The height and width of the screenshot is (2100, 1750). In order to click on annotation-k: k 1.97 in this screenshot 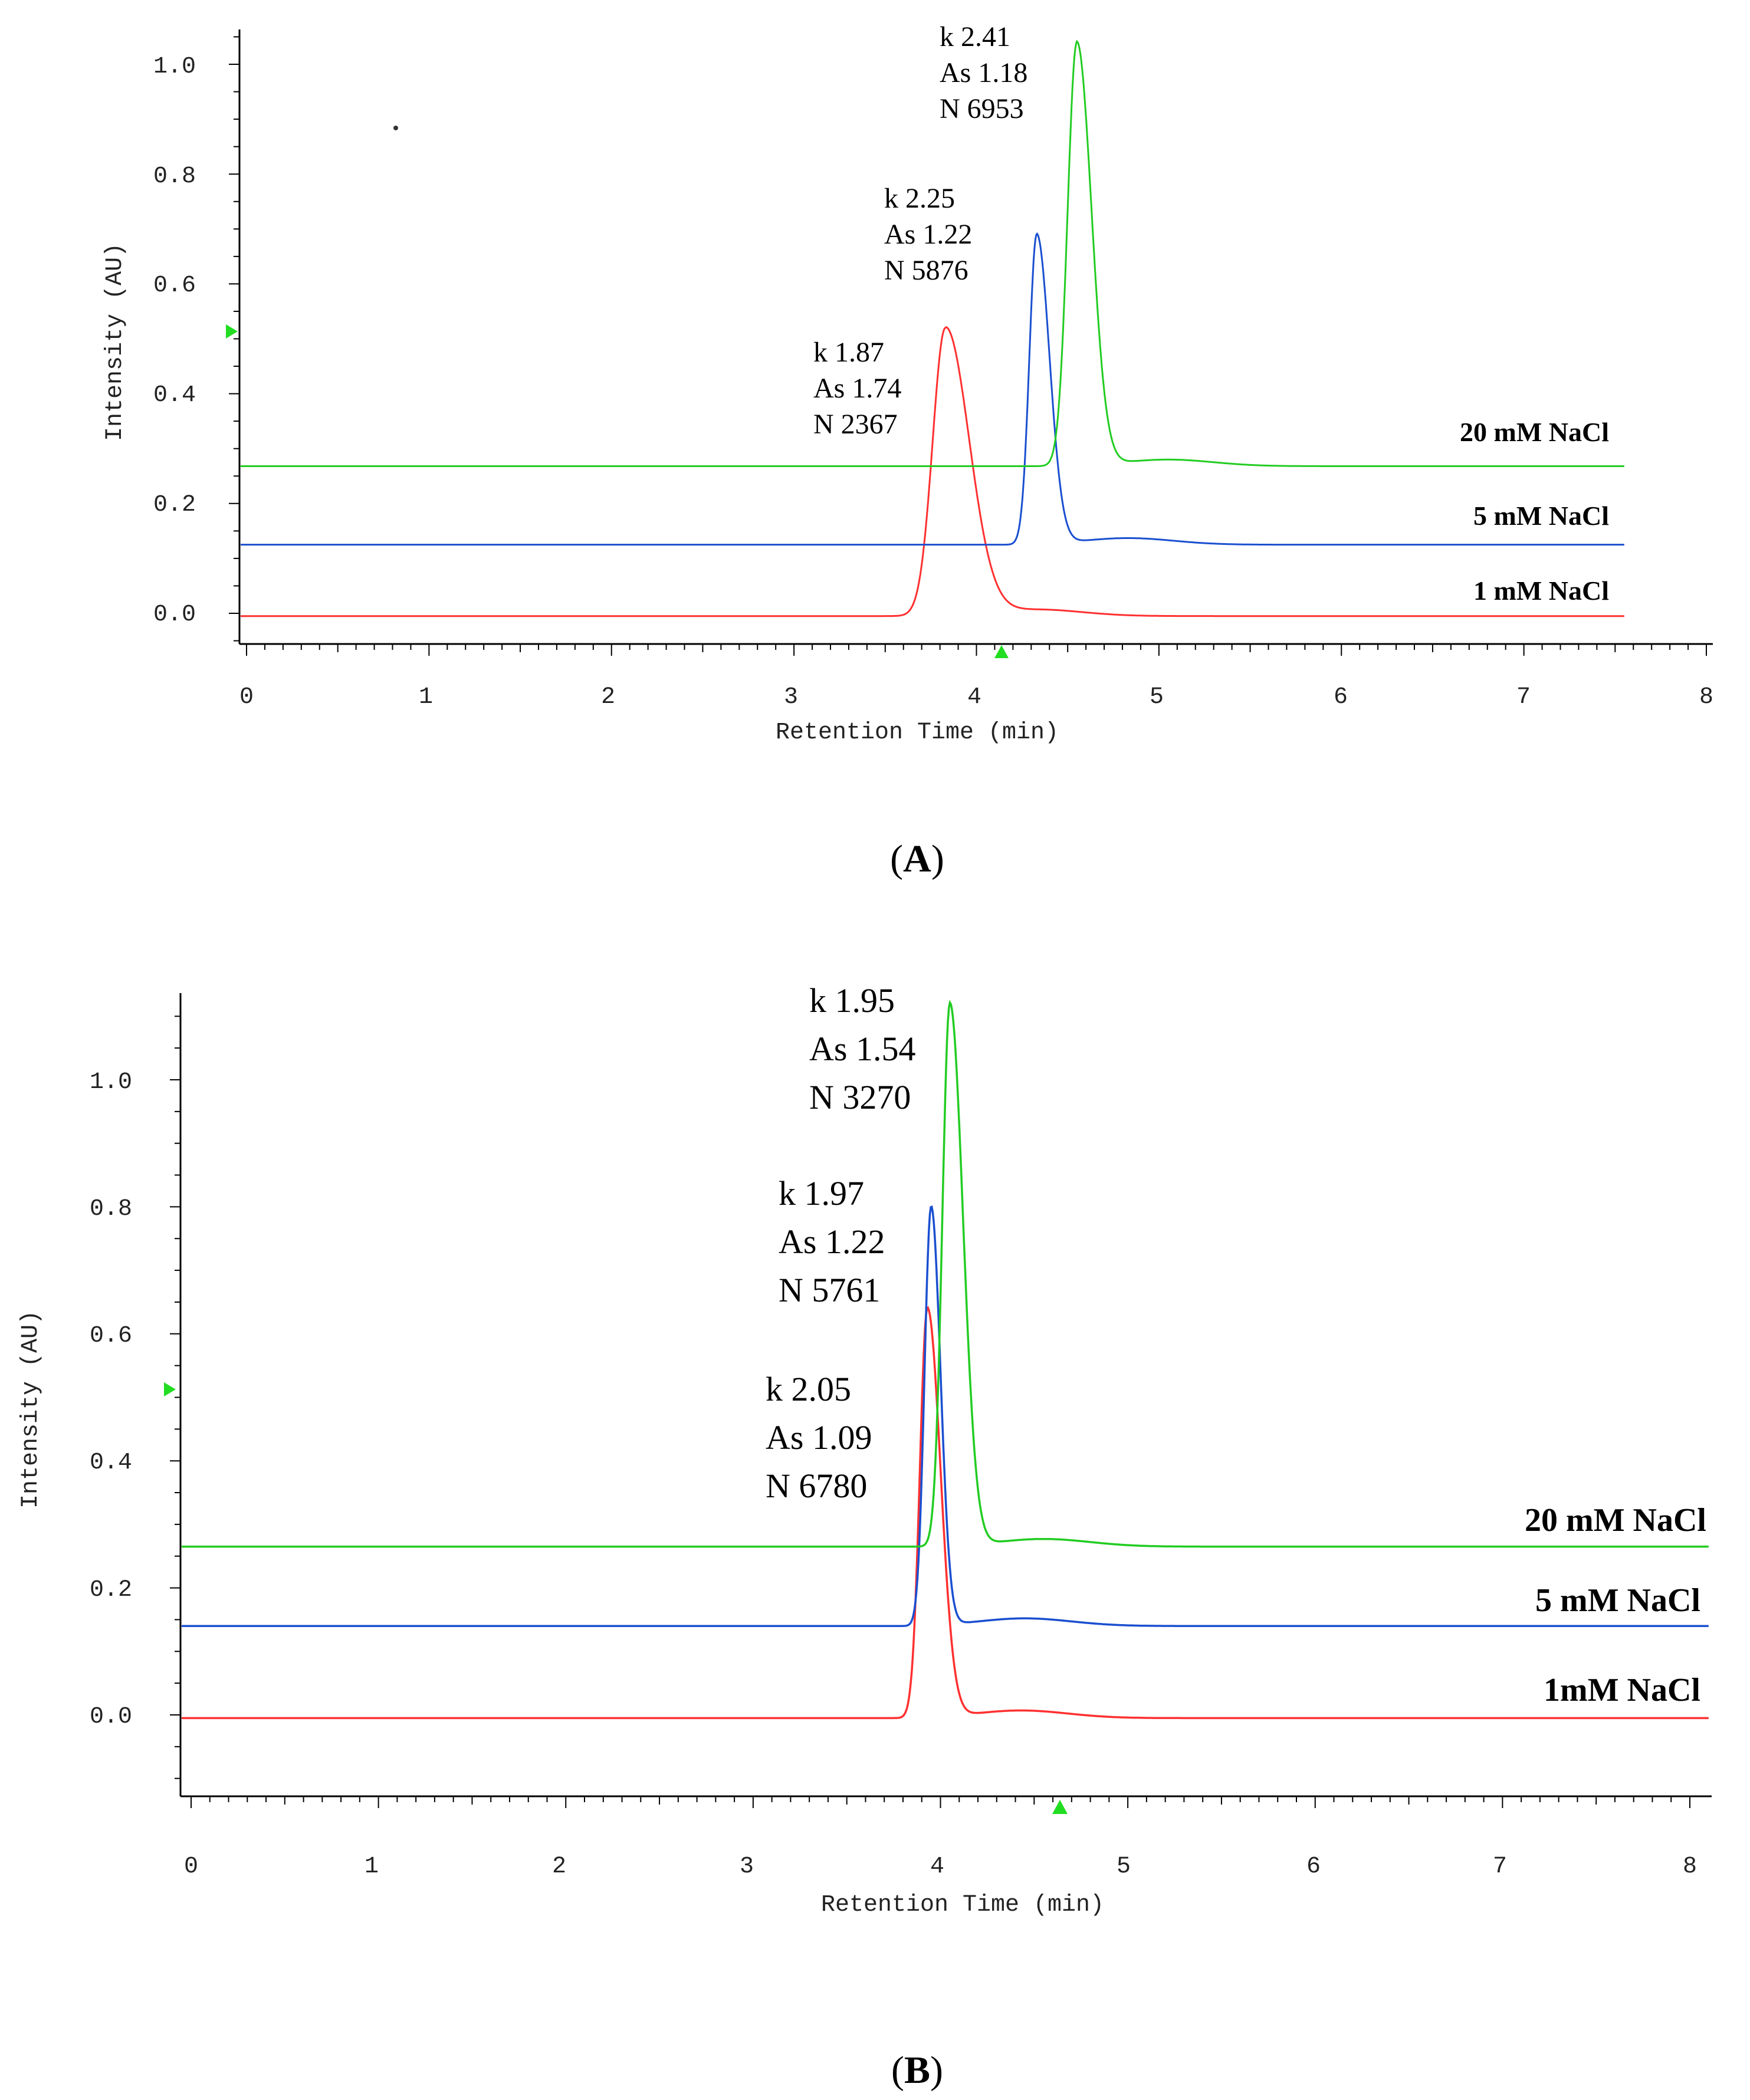, I will do `click(821, 1193)`.